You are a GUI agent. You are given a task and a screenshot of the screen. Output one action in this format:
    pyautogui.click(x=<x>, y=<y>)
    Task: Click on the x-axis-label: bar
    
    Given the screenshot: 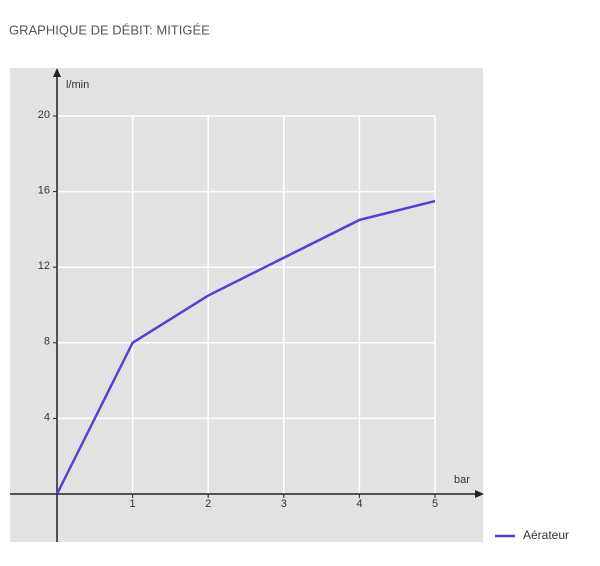 What is the action you would take?
    pyautogui.click(x=462, y=480)
    